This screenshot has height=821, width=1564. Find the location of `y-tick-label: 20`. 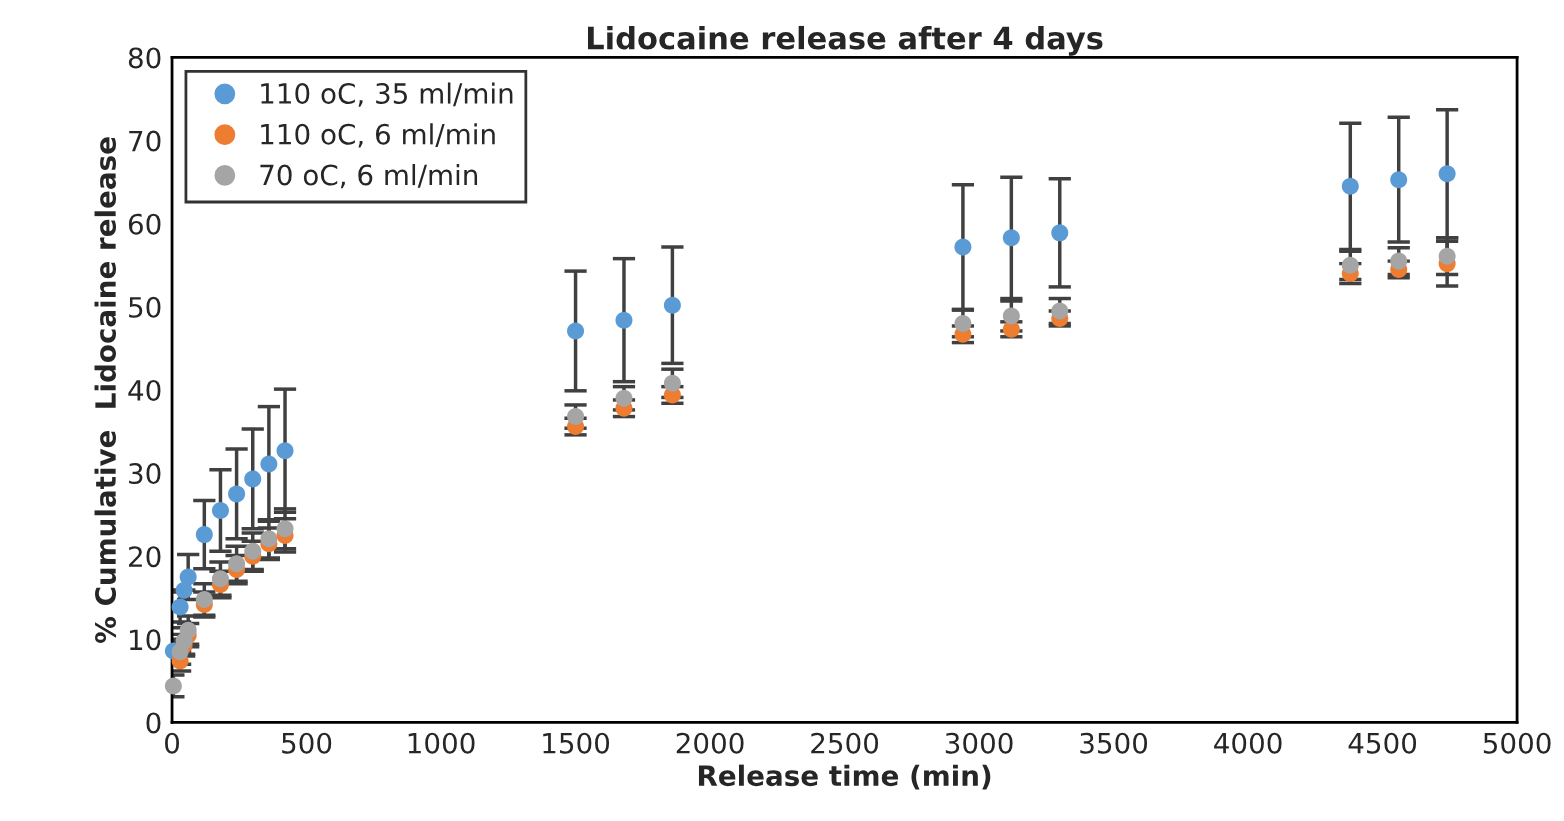

y-tick-label: 20 is located at coordinates (145, 557).